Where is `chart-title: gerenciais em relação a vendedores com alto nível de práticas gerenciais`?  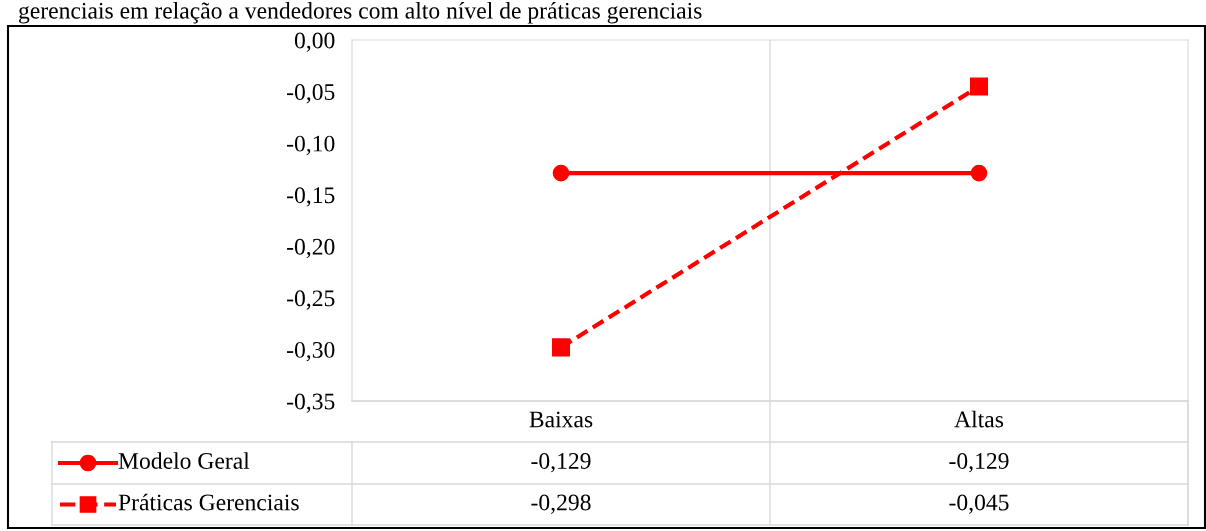
chart-title: gerenciais em relação a vendedores com alto nível de práticas gerenciais is located at coordinates (360, 13).